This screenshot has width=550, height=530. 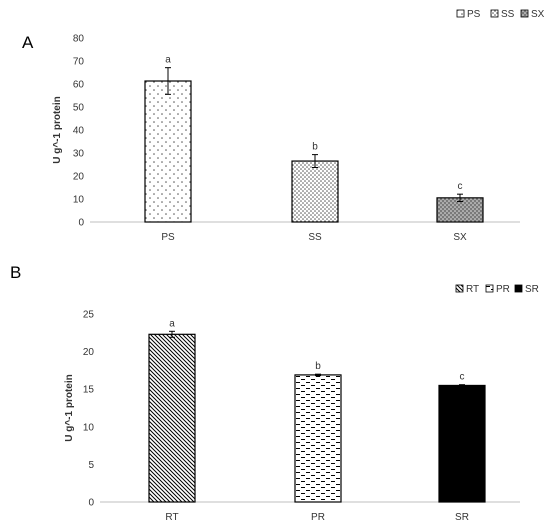 What do you see at coordinates (79, 131) in the screenshot?
I see `y-tick-label: 40` at bounding box center [79, 131].